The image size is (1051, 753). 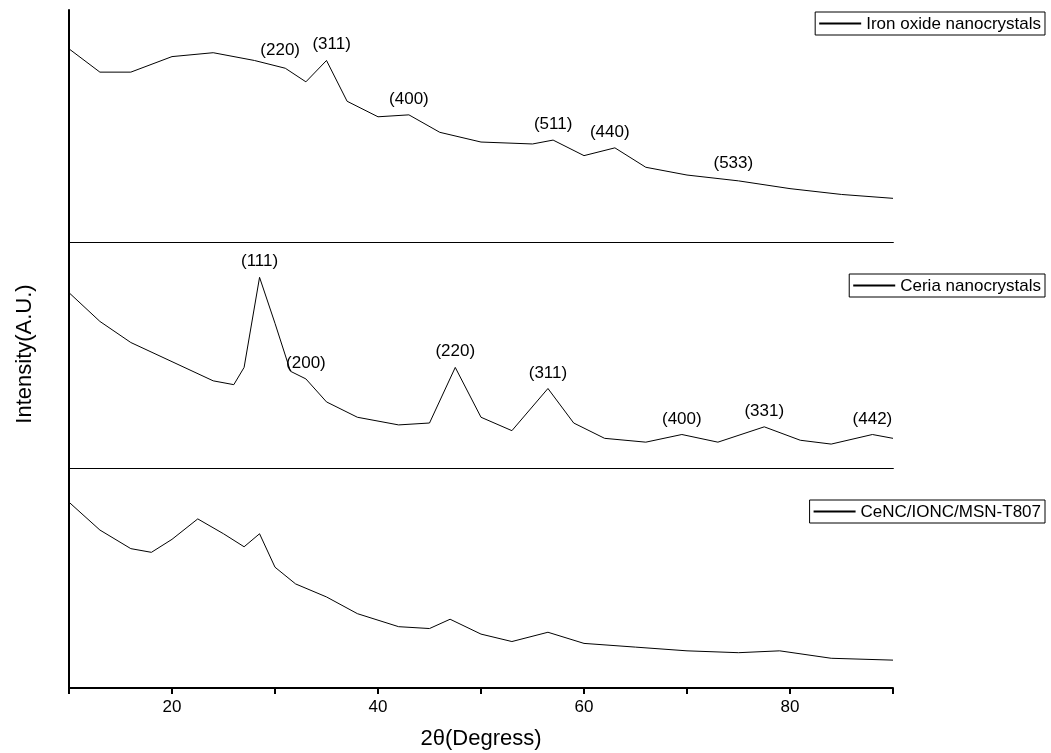 What do you see at coordinates (553, 124) in the screenshot?
I see `annotation: (511)` at bounding box center [553, 124].